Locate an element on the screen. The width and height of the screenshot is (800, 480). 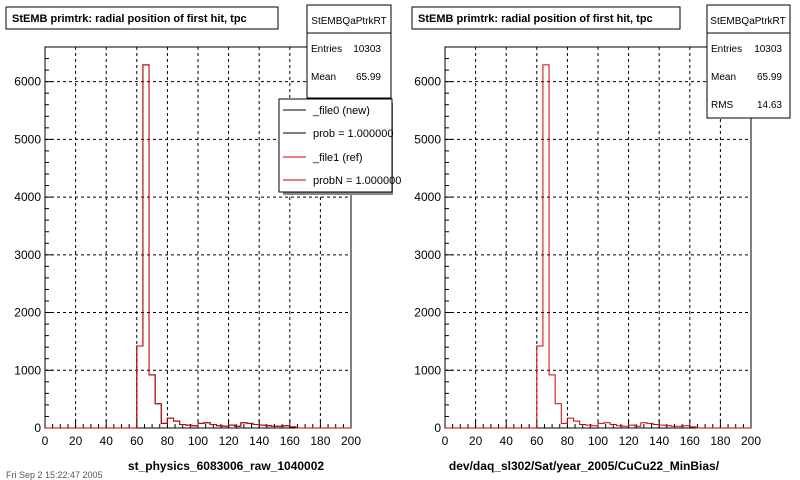
legend-label-file1: _file1 (ref) is located at coordinates (337, 158).